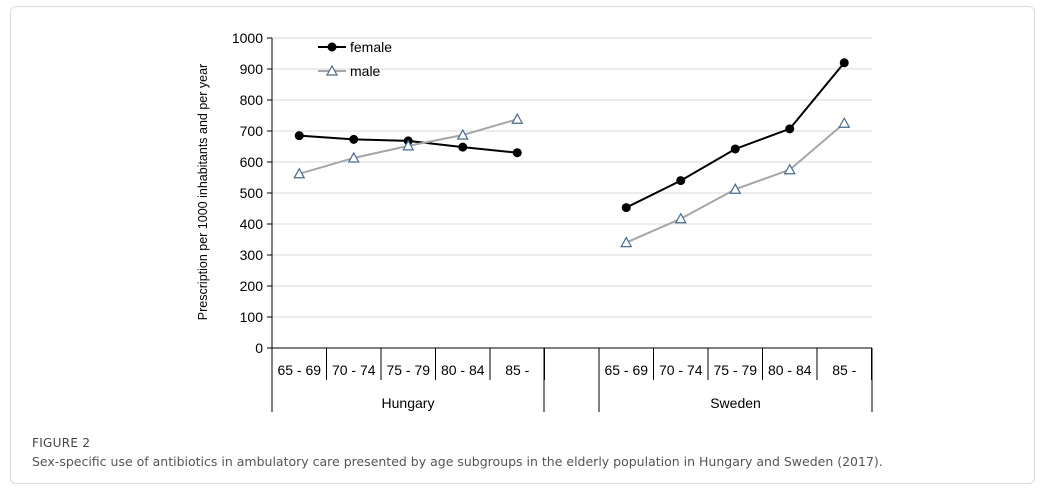 The image size is (1045, 491). Describe the element at coordinates (252, 286) in the screenshot. I see `y-tick-label-200: 200` at that location.